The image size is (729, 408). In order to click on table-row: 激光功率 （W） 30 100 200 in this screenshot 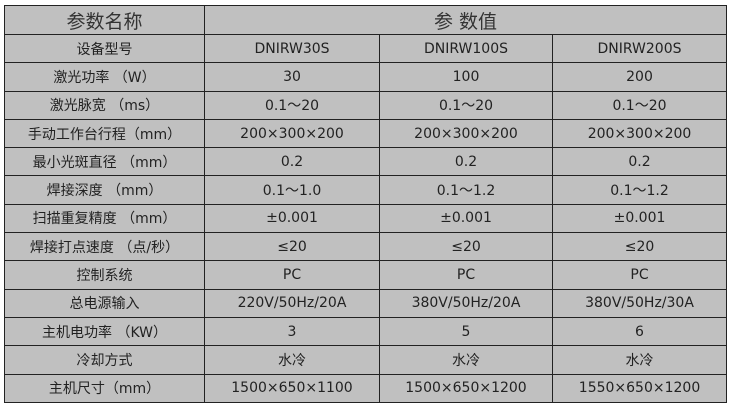, I will do `click(366, 77)`.